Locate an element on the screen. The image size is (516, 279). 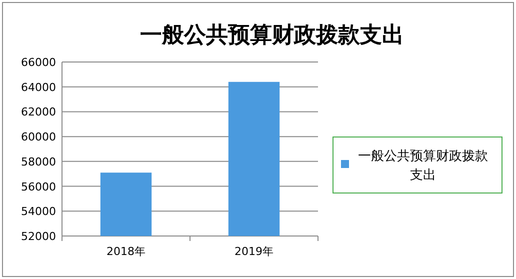
chart-title: 一般公共预算财政拨款支出 is located at coordinates (272, 35).